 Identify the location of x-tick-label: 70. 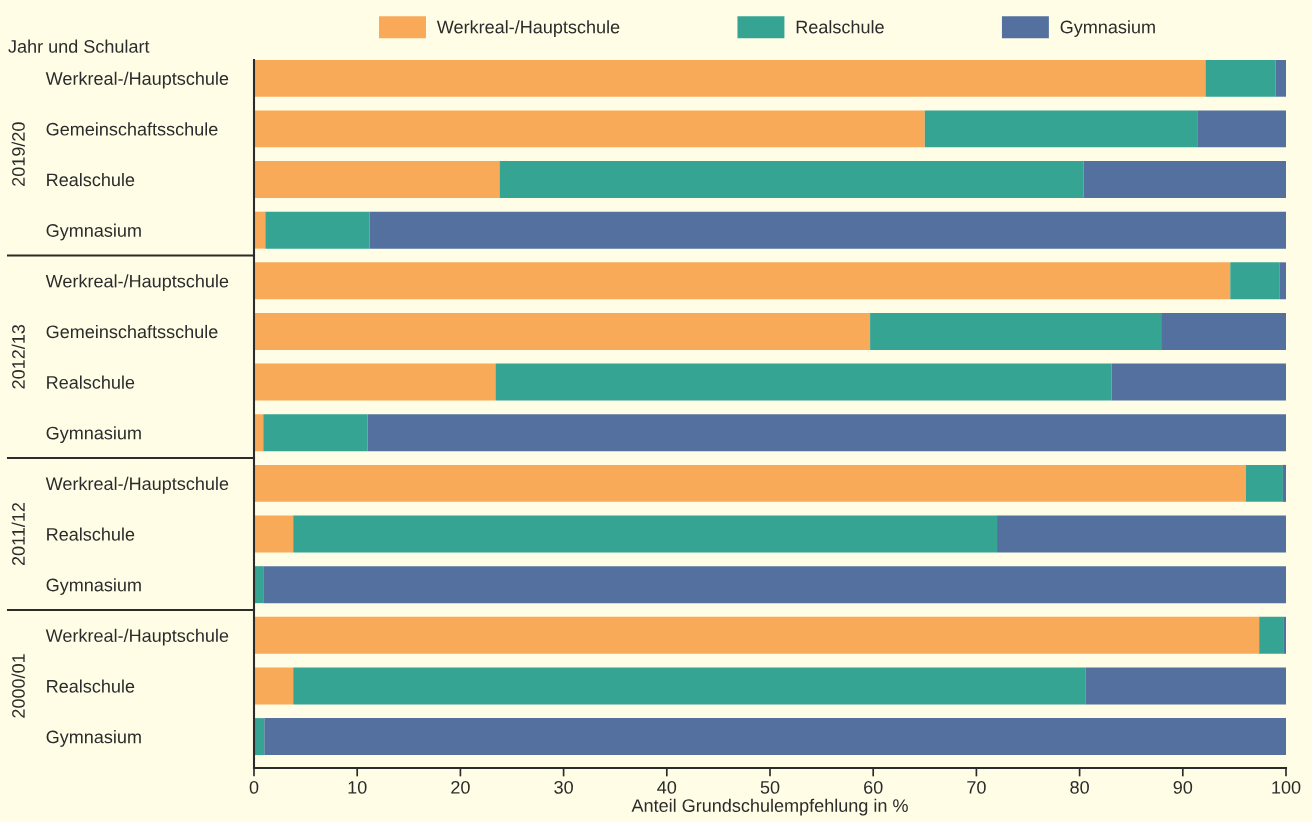
(976, 787).